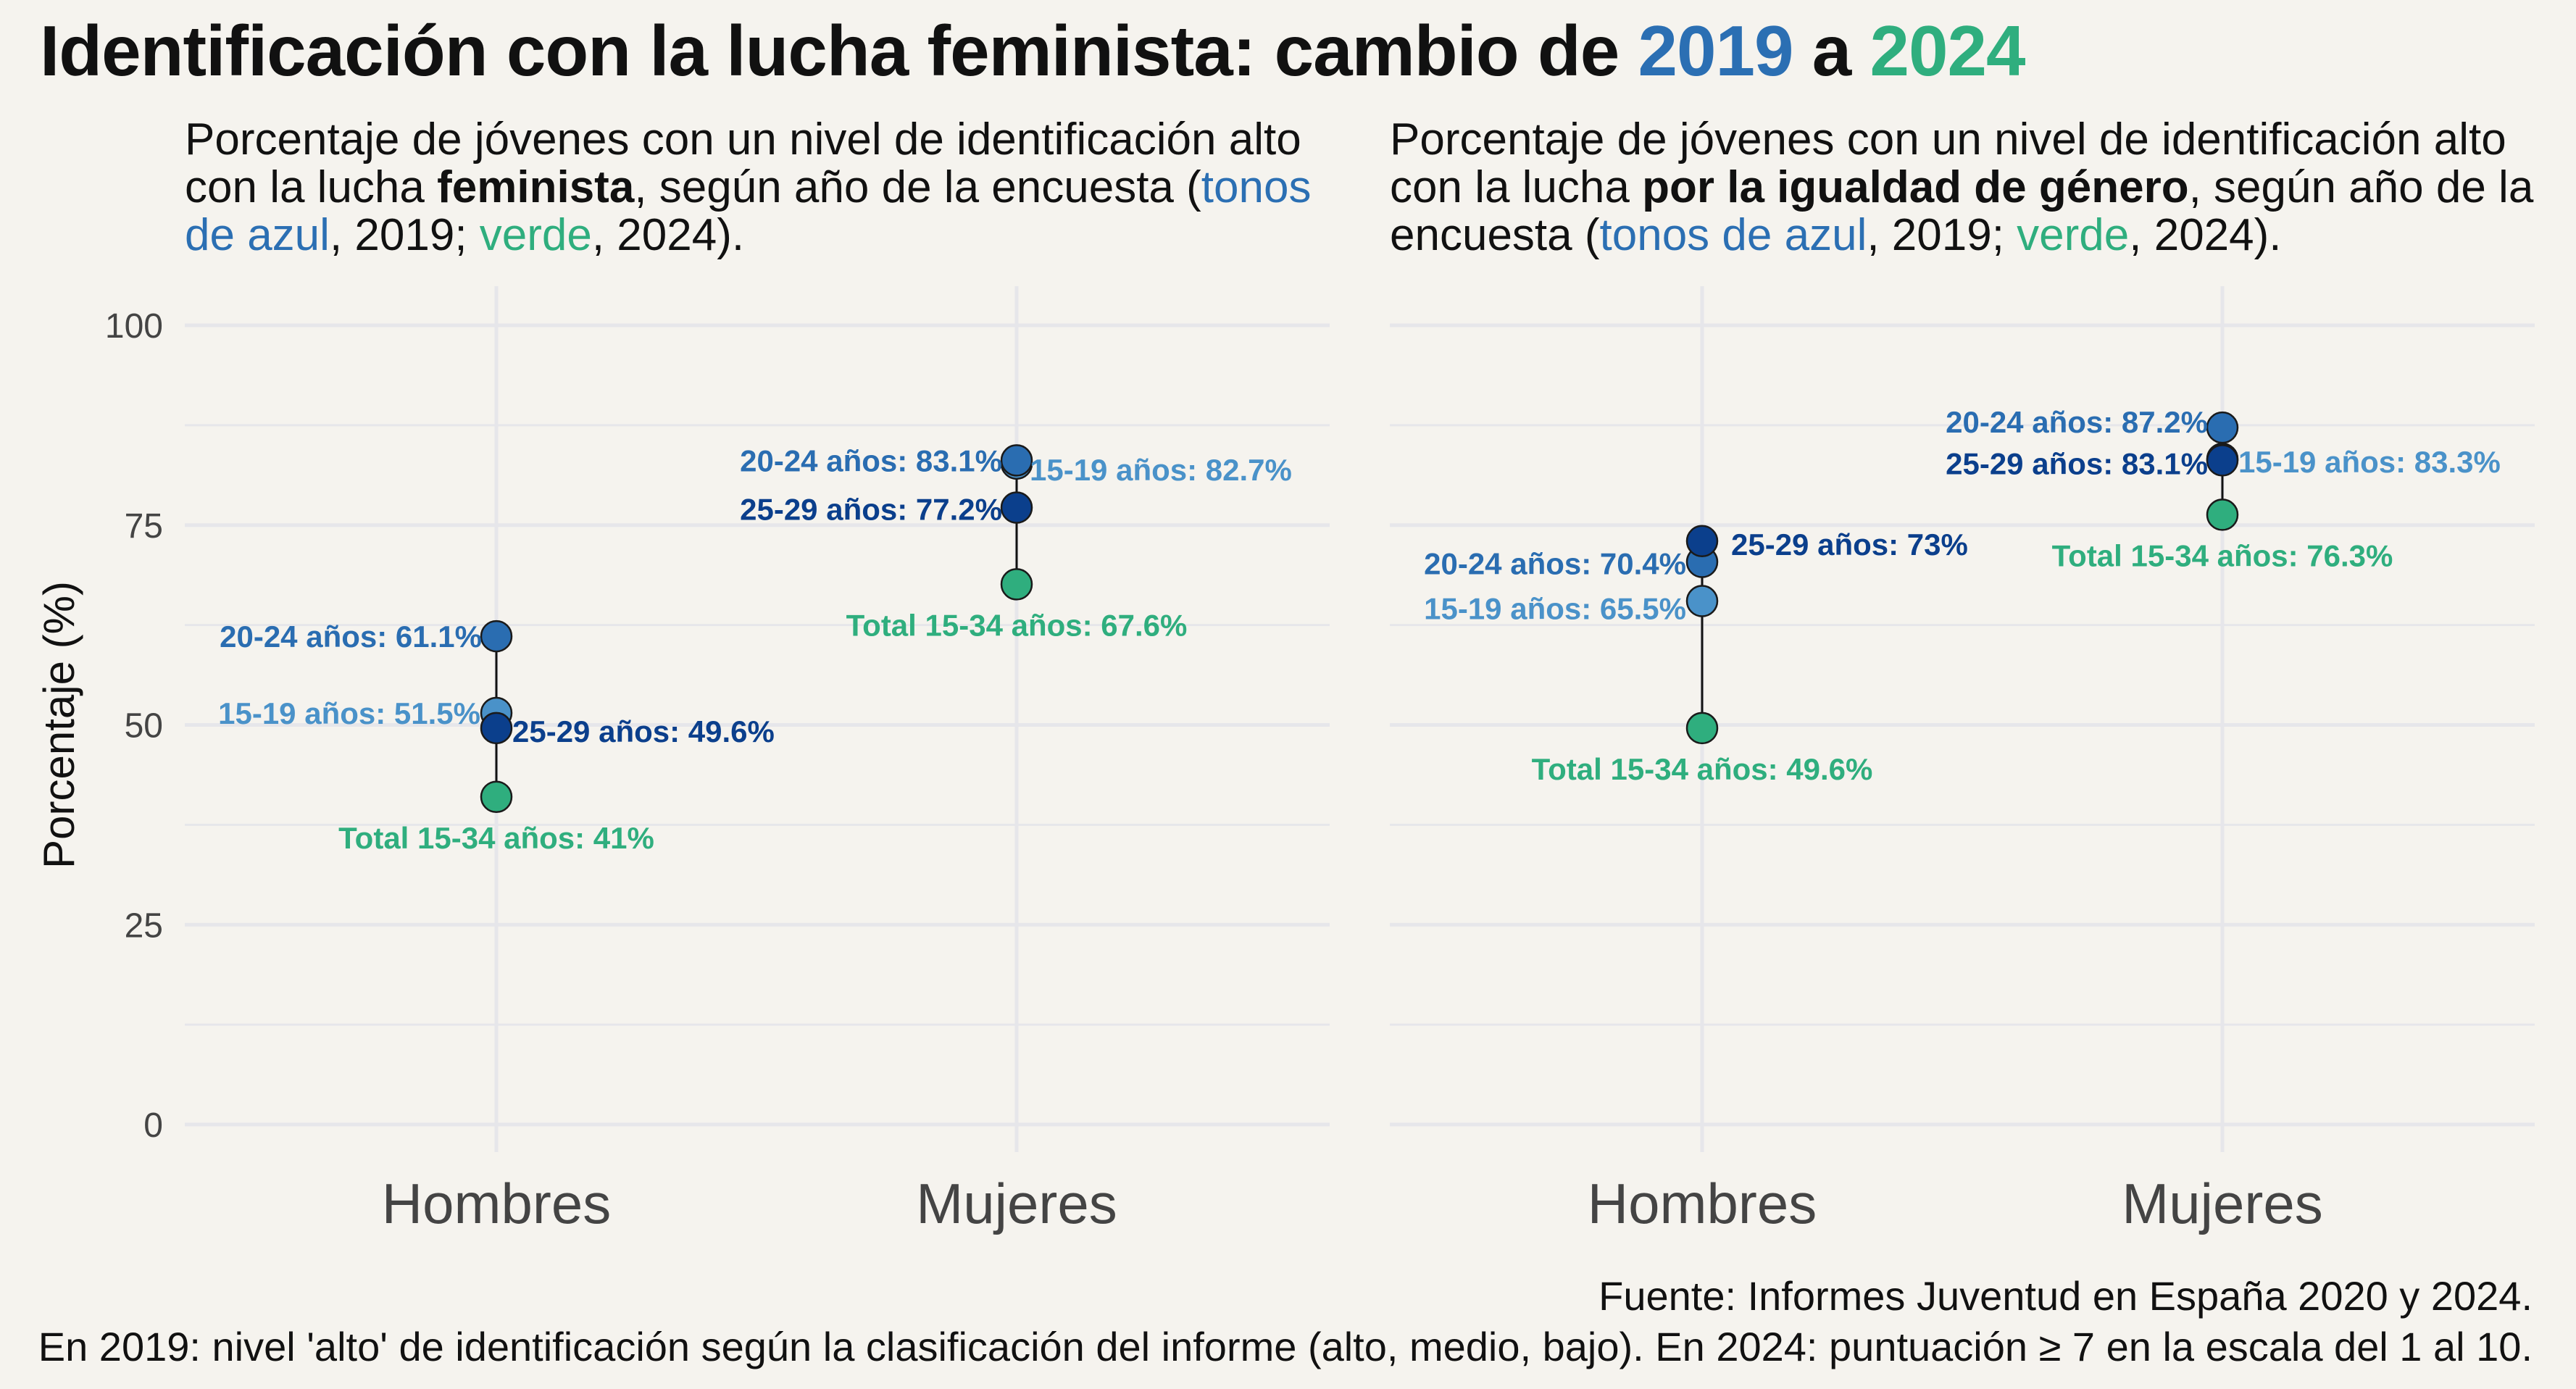  What do you see at coordinates (1161, 470) in the screenshot?
I see `data-label: 15-19 años: 82.7%` at bounding box center [1161, 470].